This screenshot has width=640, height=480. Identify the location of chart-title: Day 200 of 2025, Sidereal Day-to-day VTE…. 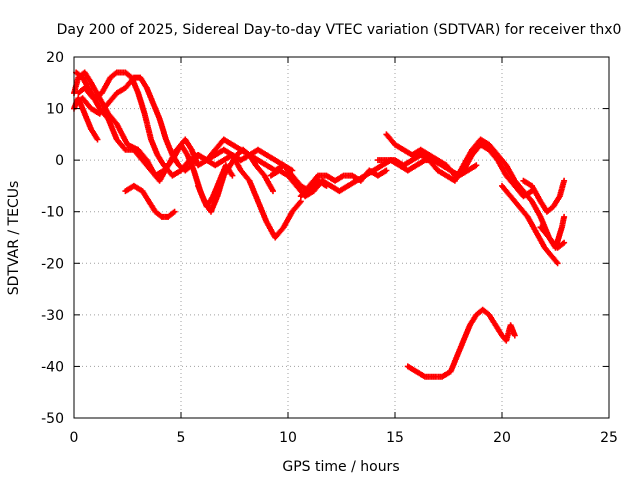
(339, 30).